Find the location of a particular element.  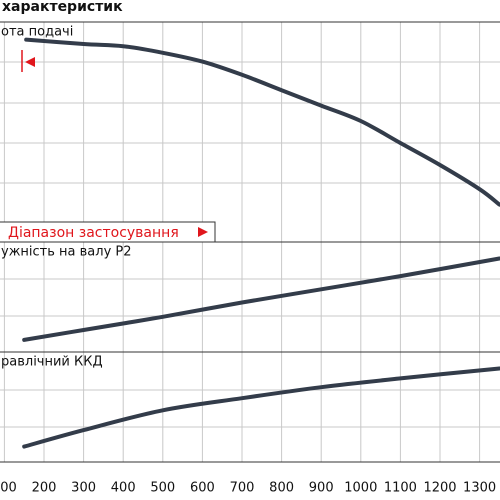

x-tick-label: 700 is located at coordinates (242, 488).